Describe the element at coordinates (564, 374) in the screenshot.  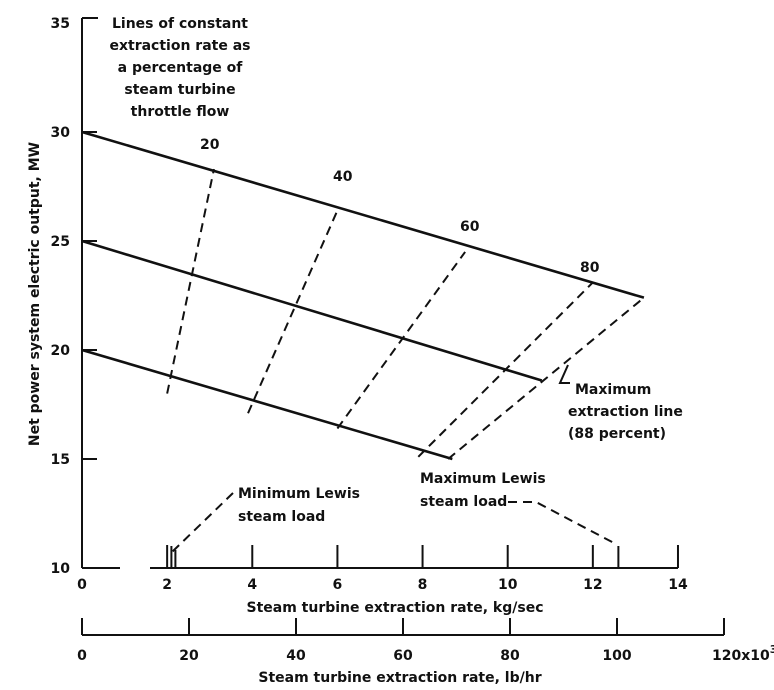
I see `max-extraction-leader` at that location.